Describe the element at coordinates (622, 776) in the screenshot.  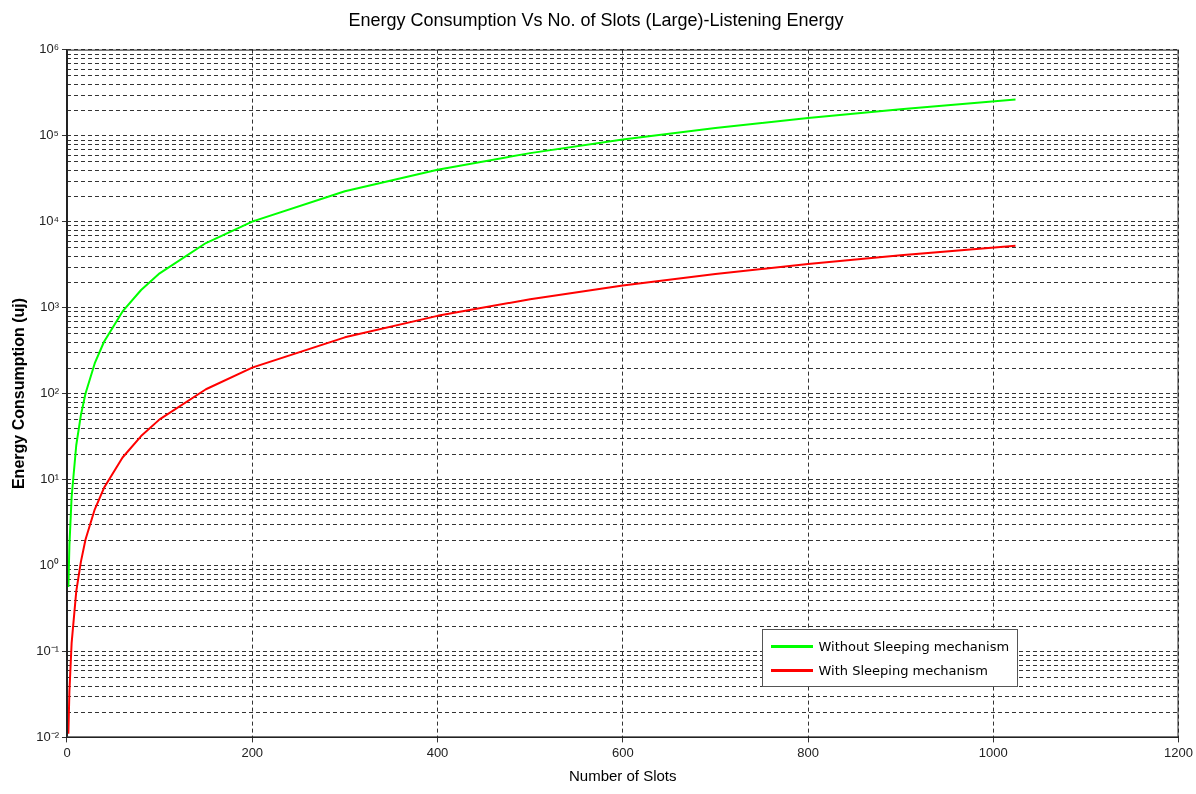
I see `x-axis-title: Number of Slots` at that location.